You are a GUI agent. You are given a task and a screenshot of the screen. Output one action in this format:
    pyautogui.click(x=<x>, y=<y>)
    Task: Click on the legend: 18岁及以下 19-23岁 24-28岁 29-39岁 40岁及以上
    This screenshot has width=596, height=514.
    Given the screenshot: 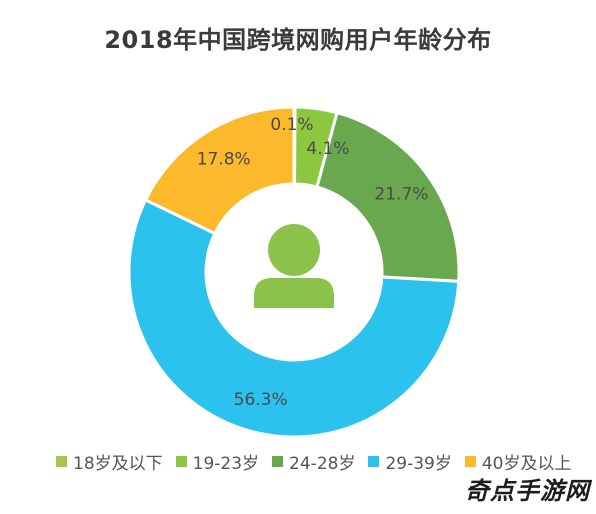 What is the action you would take?
    pyautogui.click(x=326, y=461)
    